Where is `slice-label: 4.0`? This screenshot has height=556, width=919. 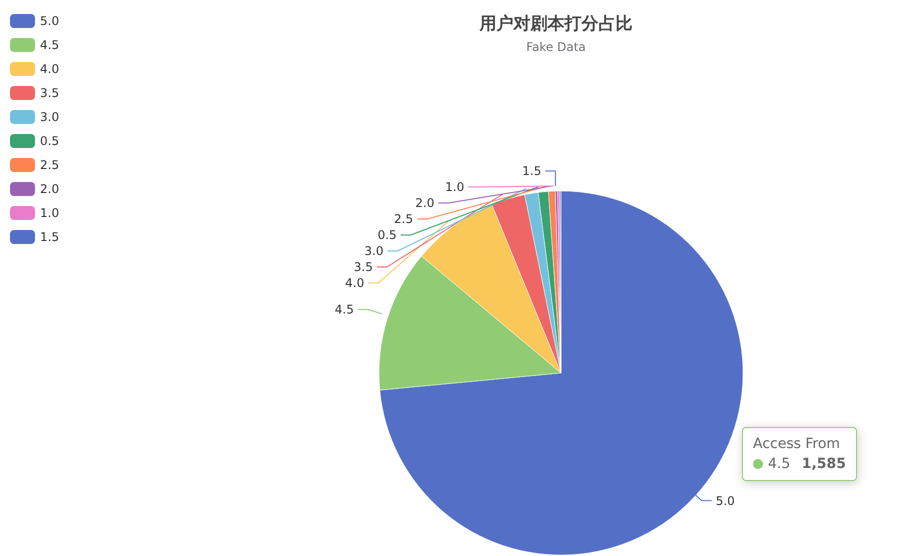 slice-label: 4.0 is located at coordinates (354, 283).